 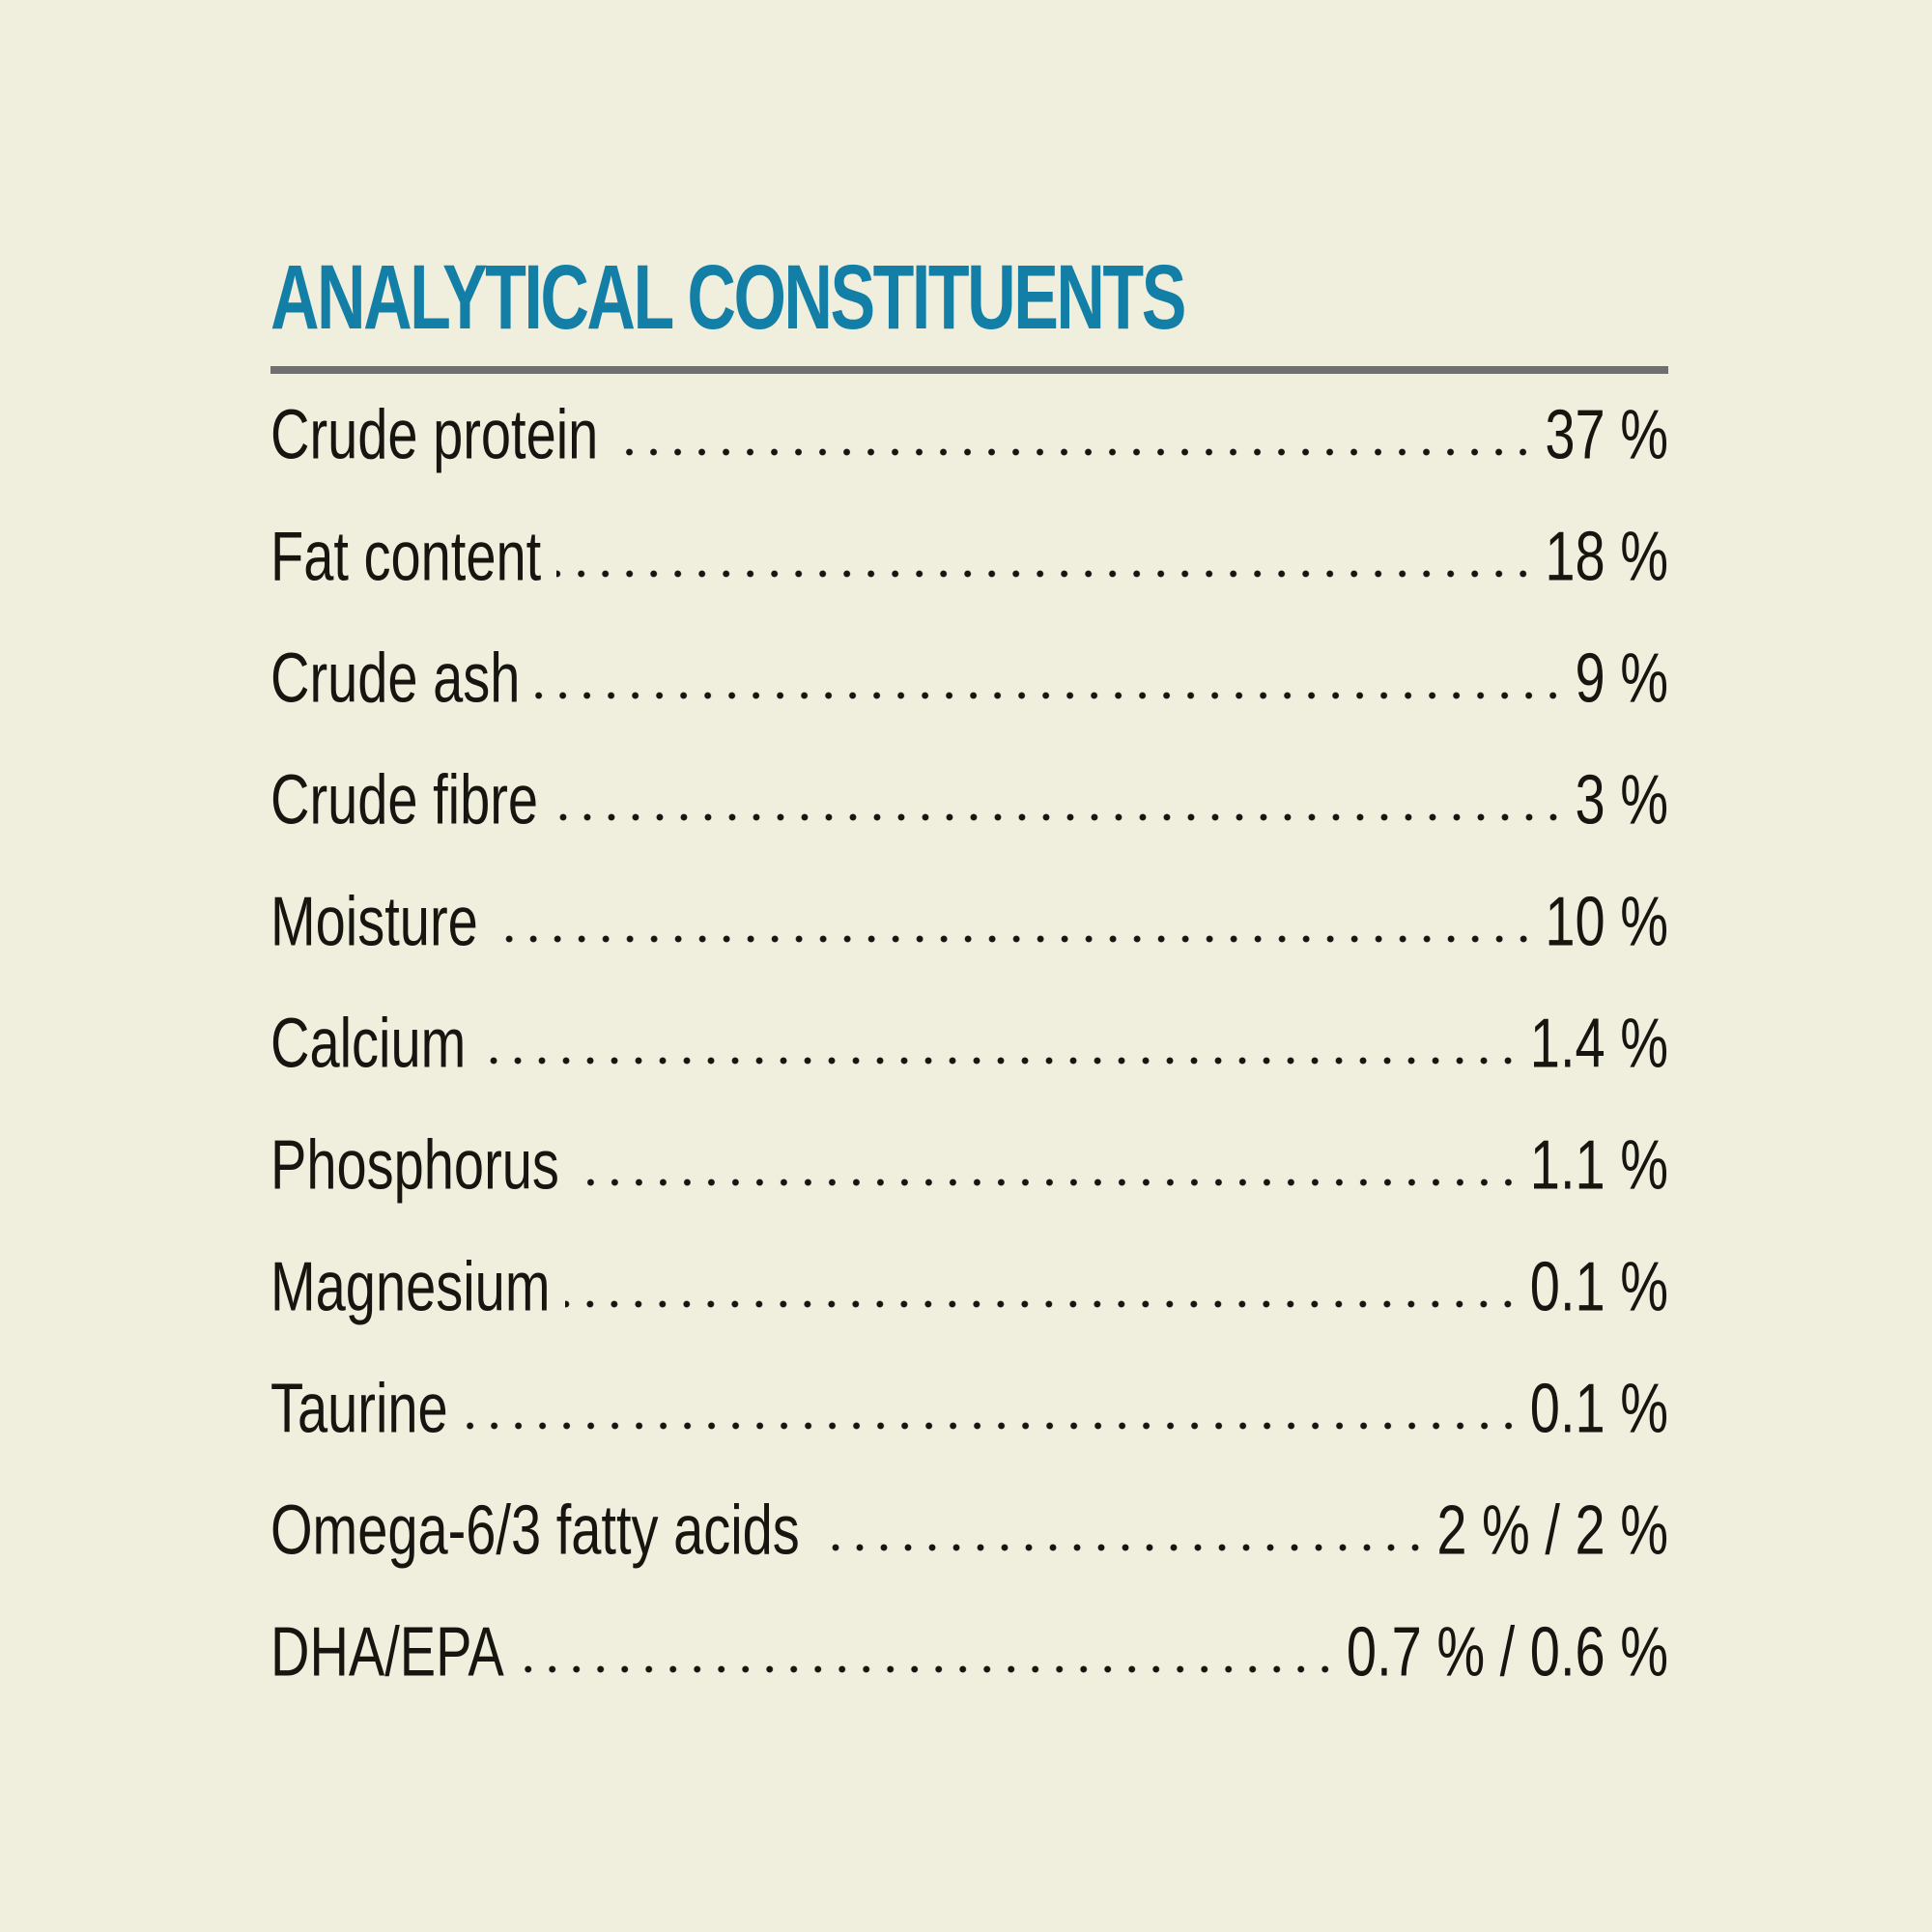 What do you see at coordinates (969, 895) in the screenshot?
I see `table-row: Moisture 10 %` at bounding box center [969, 895].